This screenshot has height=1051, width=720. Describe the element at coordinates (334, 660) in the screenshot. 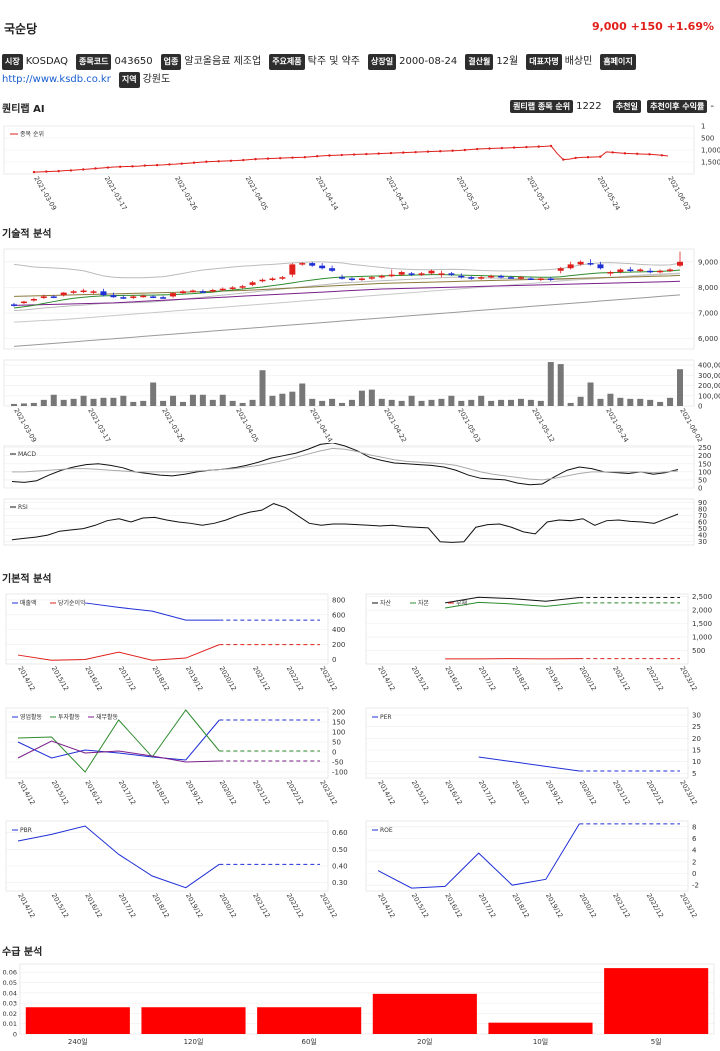

I see `y-tick-label: 0` at that location.